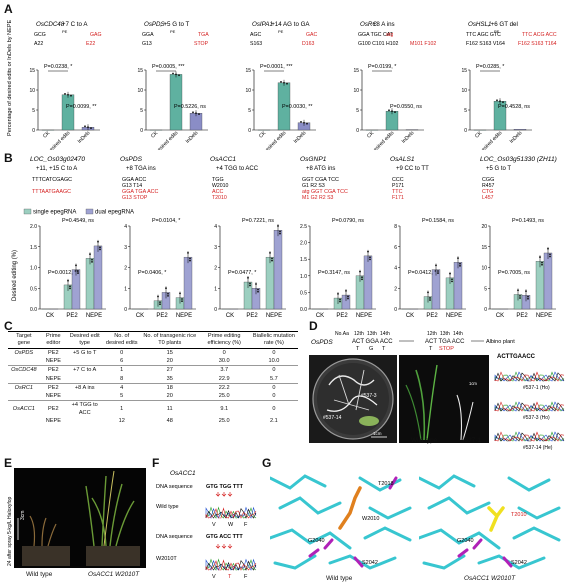 The width and height of the screenshot is (567, 587). Describe the element at coordinates (484, 227) in the screenshot. I see `y-tick-label: 20` at that location.